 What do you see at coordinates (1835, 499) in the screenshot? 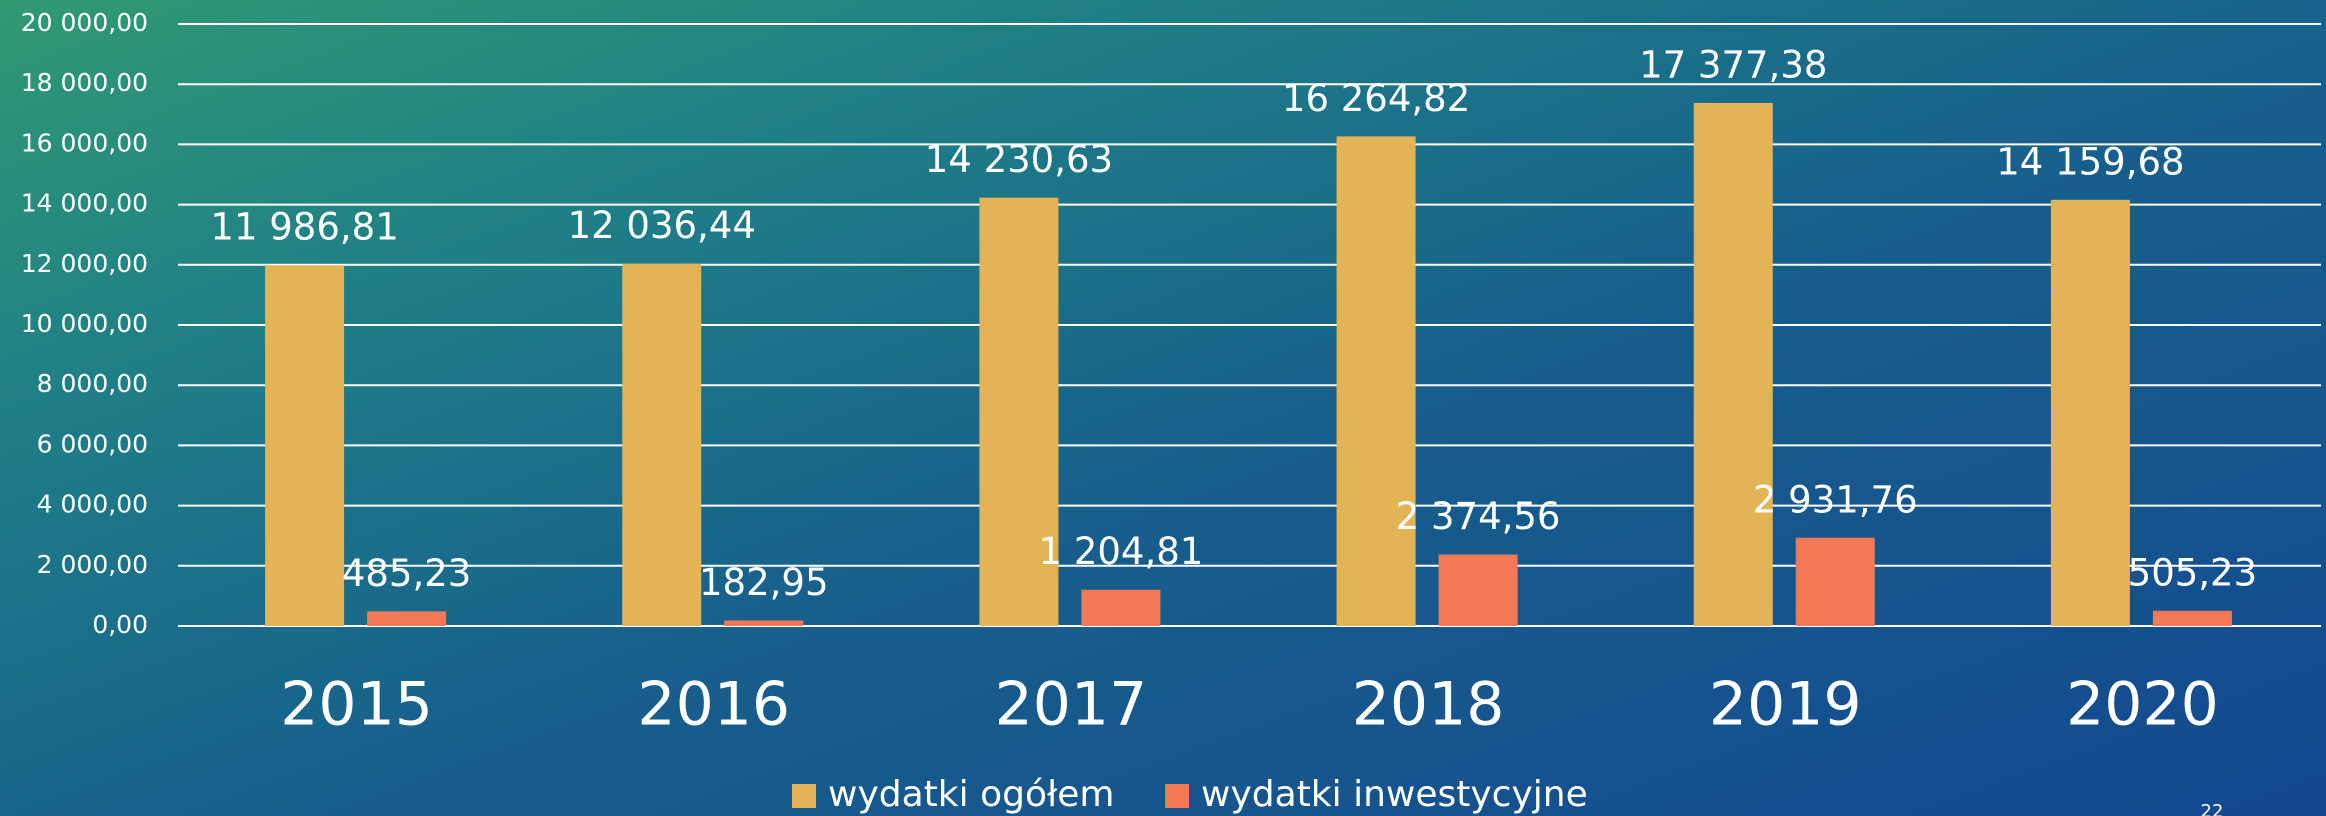
I see `value-label: 2 931,76` at bounding box center [1835, 499].